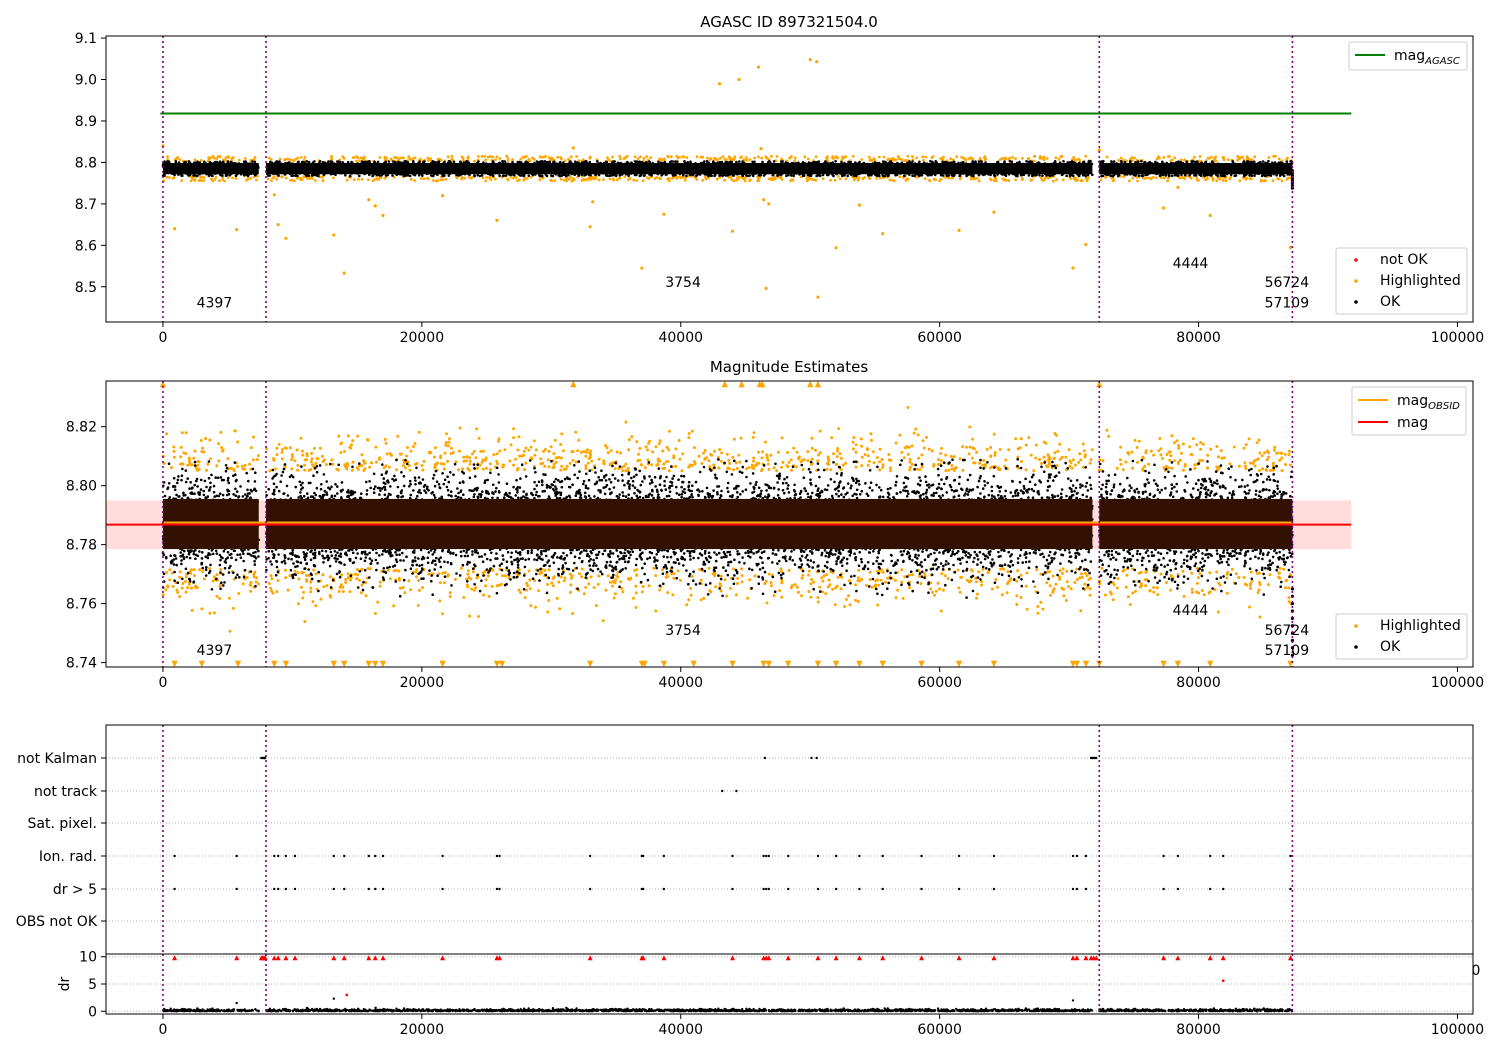 The image size is (1500, 1050). I want to click on dr-red-points, so click(785, 988).